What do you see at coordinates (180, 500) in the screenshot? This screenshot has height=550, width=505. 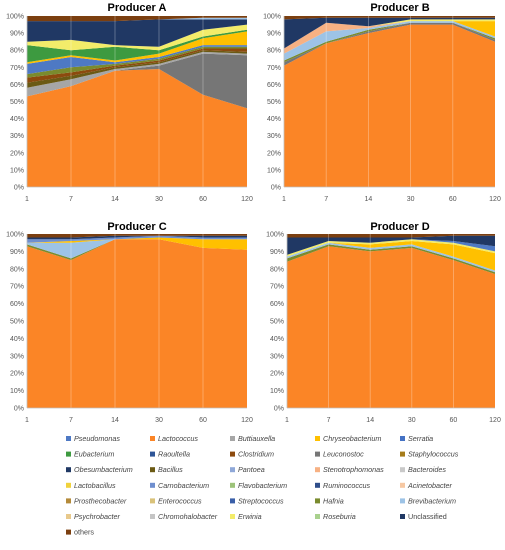 I see `legend-label: Enterococcus` at bounding box center [180, 500].